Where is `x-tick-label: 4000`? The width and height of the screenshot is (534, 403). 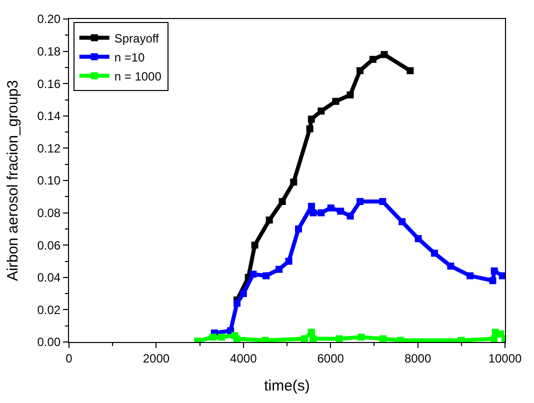 x-tick-label: 4000 is located at coordinates (244, 358).